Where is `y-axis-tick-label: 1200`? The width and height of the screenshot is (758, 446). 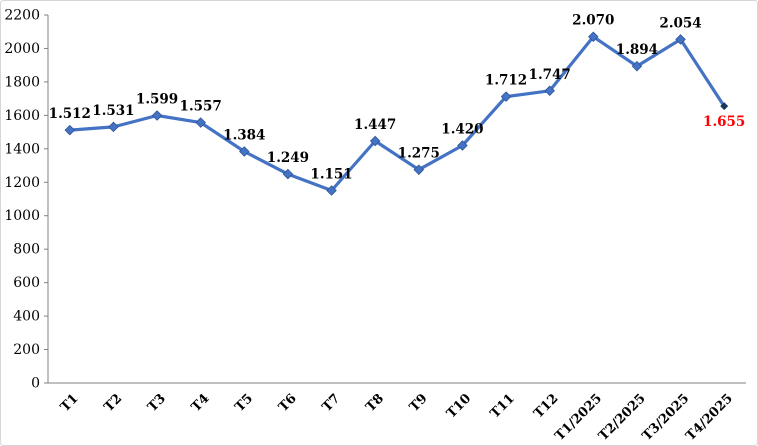
y-axis-tick-label: 1200 is located at coordinates (22, 183).